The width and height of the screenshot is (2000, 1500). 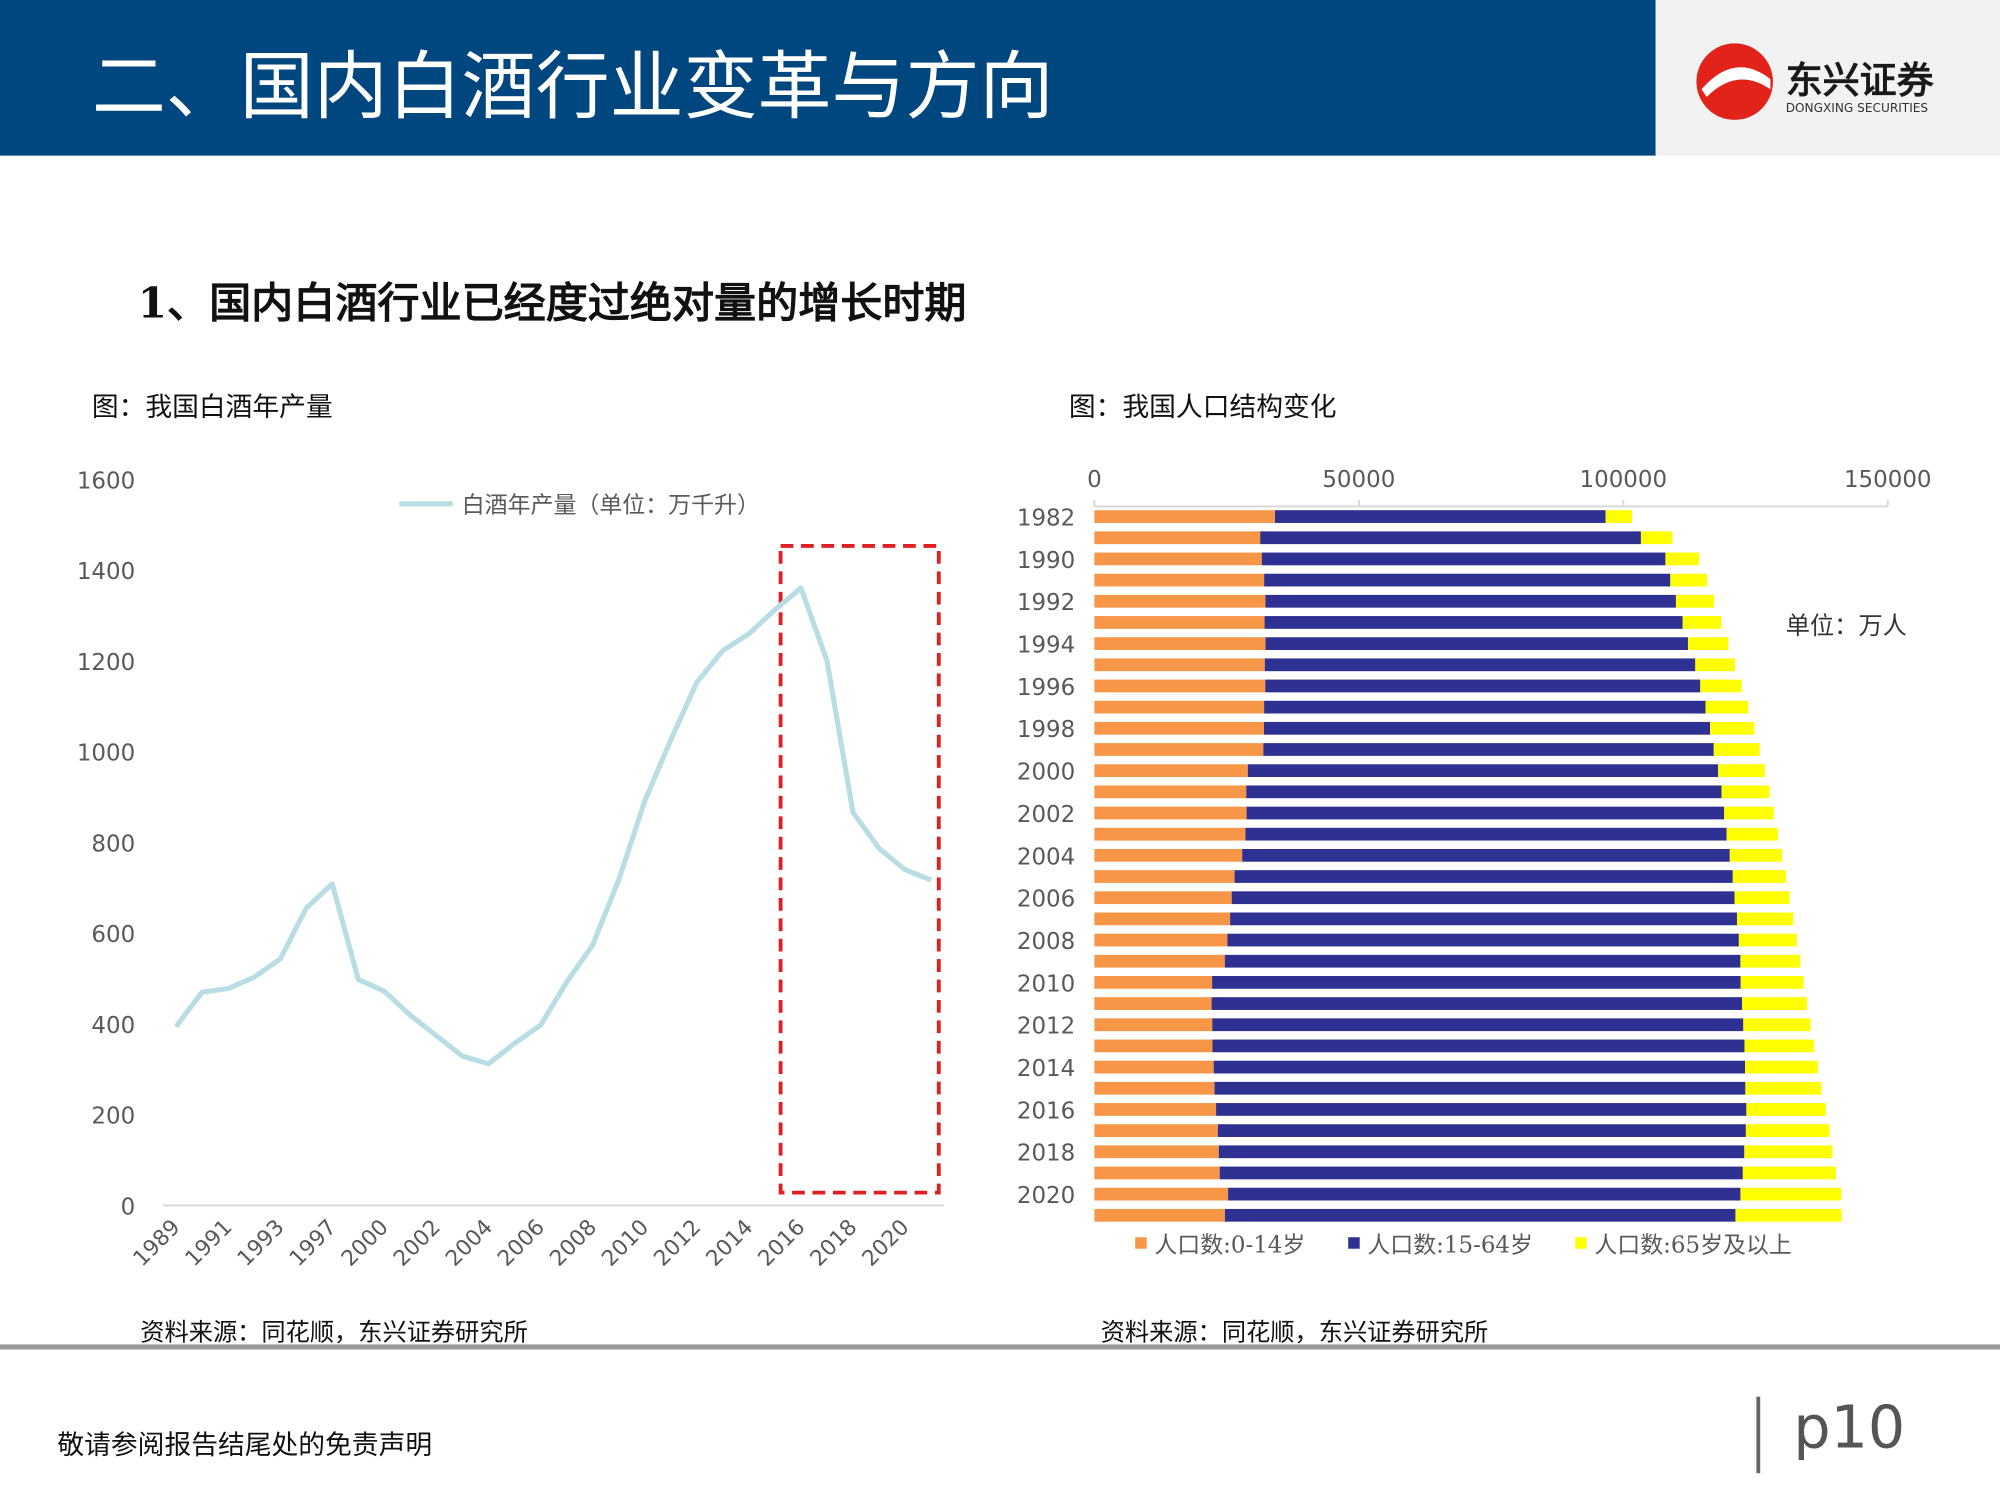 What do you see at coordinates (1046, 815) in the screenshot?
I see `y-tick-label: 2002` at bounding box center [1046, 815].